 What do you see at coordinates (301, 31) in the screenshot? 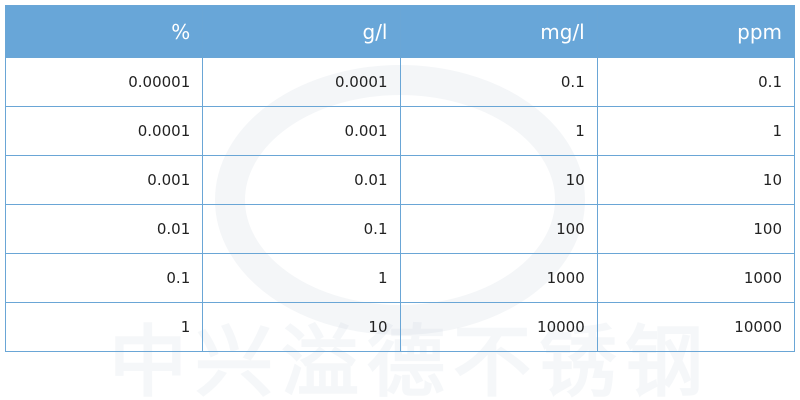
I see `header-cell: g/l` at bounding box center [301, 31].